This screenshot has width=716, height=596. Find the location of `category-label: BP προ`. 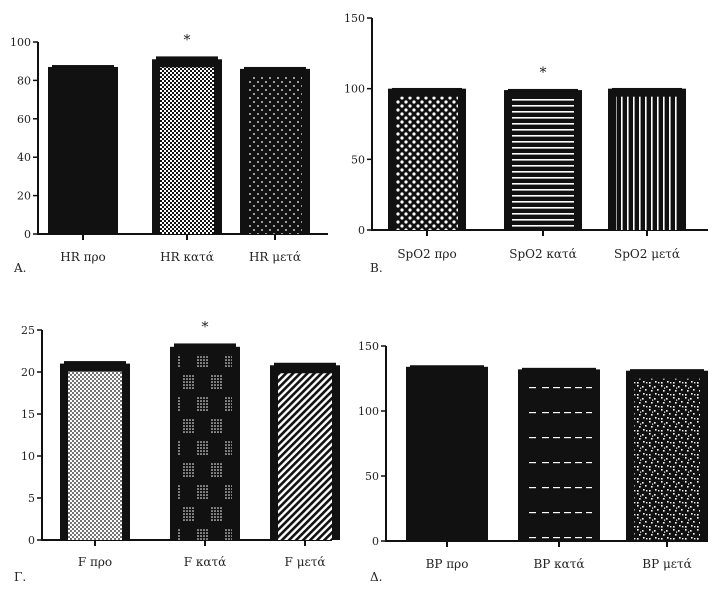

category-label: BP προ is located at coordinates (447, 564).